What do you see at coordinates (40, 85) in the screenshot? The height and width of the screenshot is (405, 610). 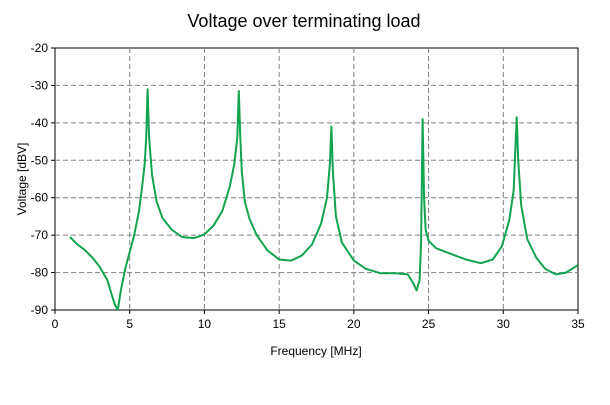 I see `y-tick-label: -30` at bounding box center [40, 85].